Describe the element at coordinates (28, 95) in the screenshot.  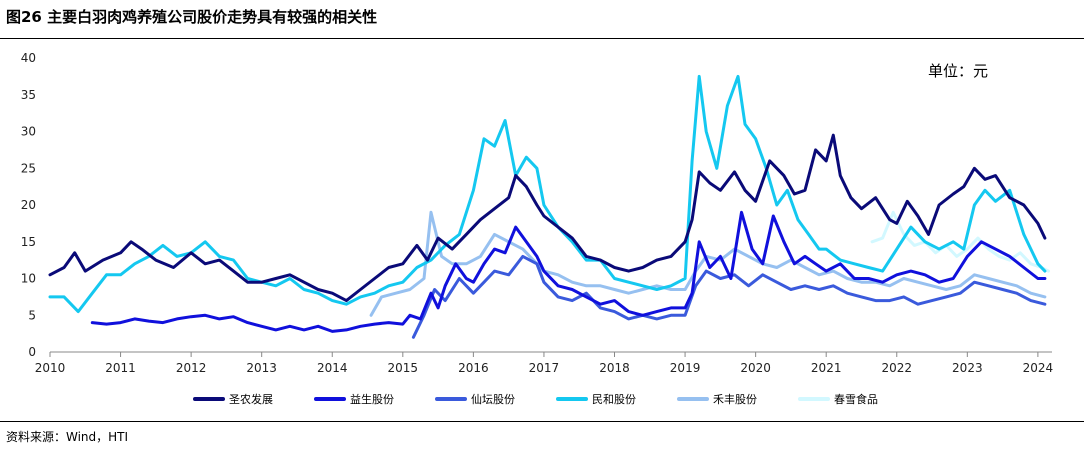
I see `y-tick-label: 35` at that location.